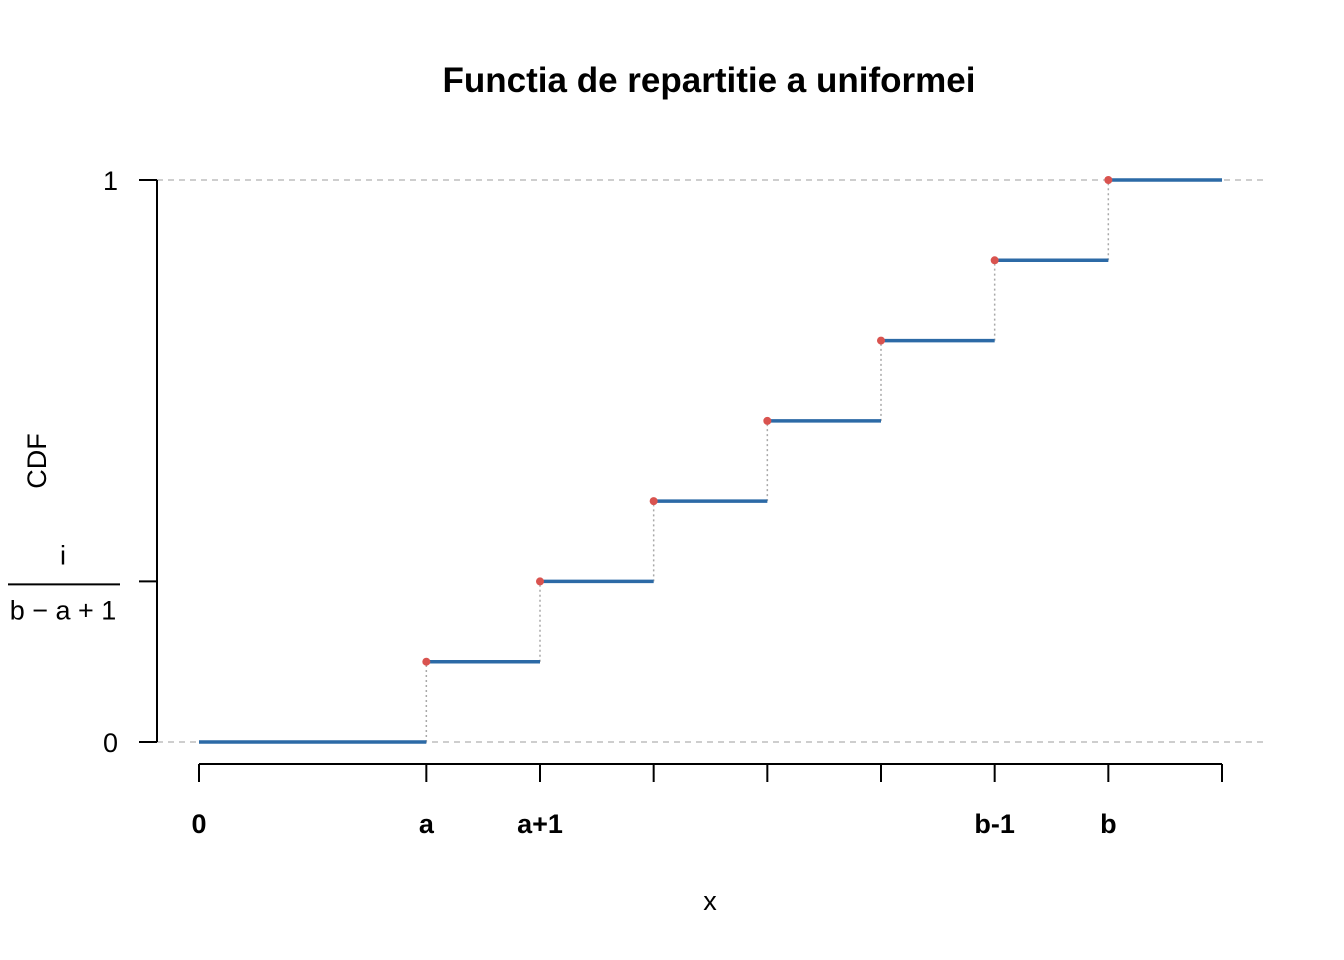 Image resolution: width=1344 pixels, height=960 pixels. What do you see at coordinates (427, 824) in the screenshot?
I see `x-tick-label: a` at bounding box center [427, 824].